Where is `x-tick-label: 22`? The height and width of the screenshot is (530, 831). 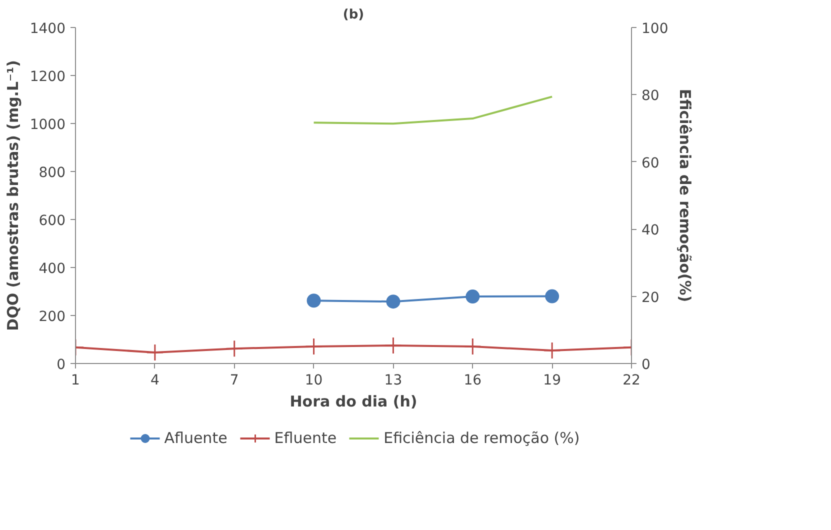 x-tick-label: 22 is located at coordinates (631, 380).